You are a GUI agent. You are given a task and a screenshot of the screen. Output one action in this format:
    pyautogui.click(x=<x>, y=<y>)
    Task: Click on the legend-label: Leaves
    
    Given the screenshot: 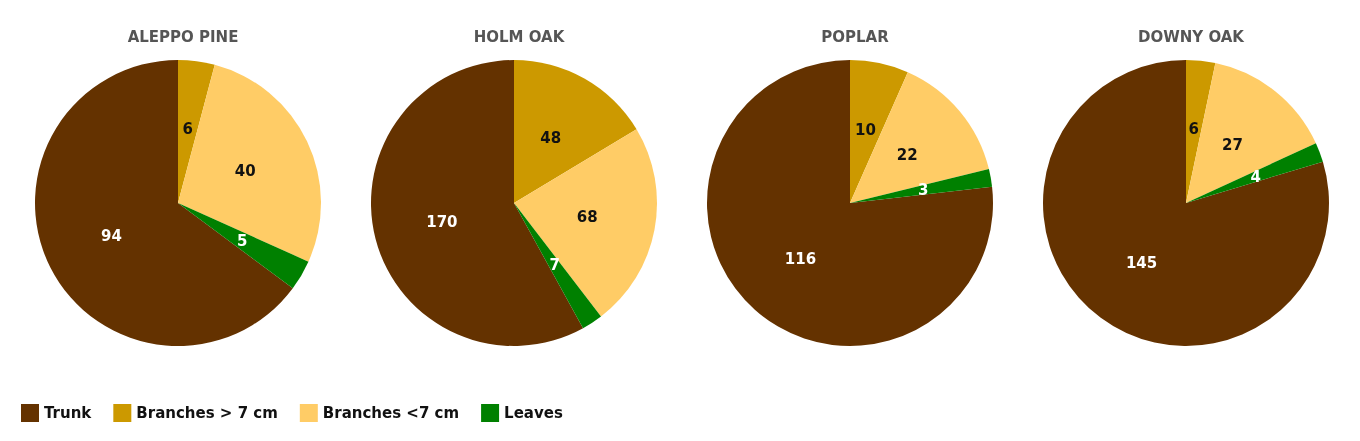 What is the action you would take?
    pyautogui.click(x=533, y=413)
    